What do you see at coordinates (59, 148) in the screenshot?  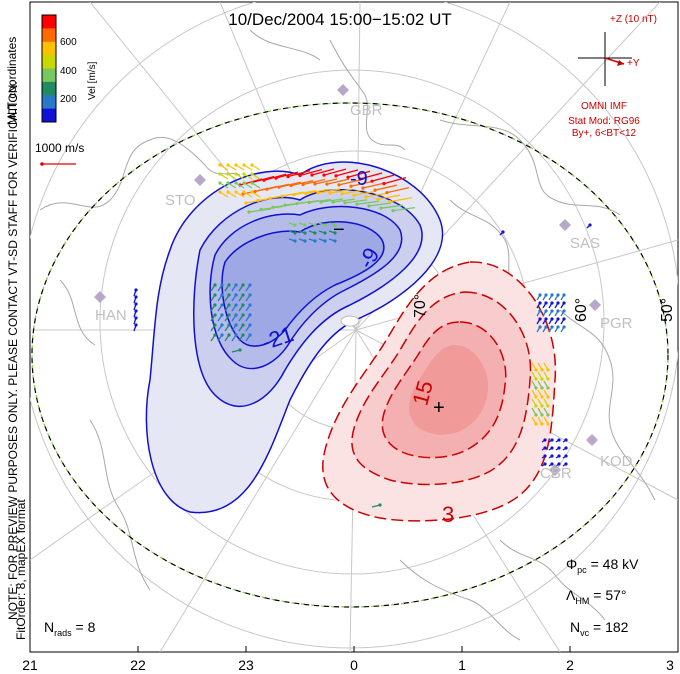 I see `vector-scale-label: 1000 m/s` at bounding box center [59, 148].